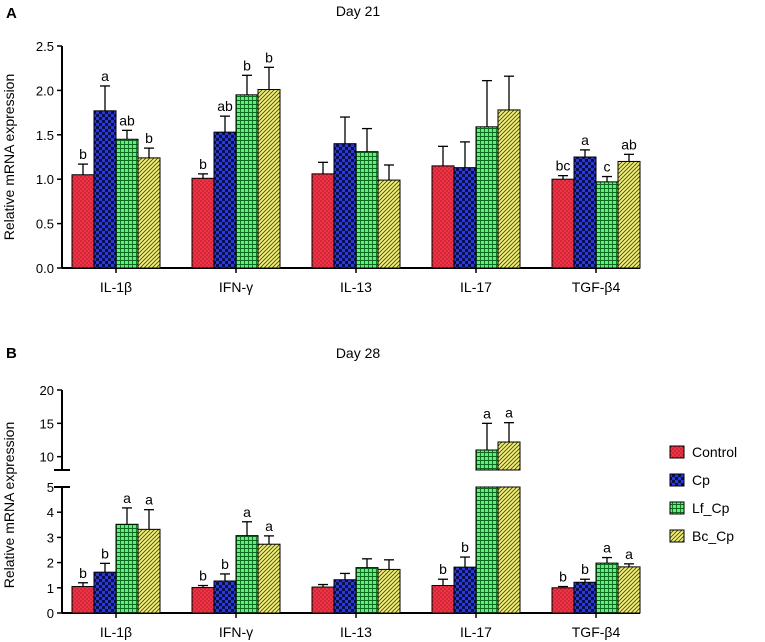 This screenshot has height=642, width=765. What do you see at coordinates (269, 57) in the screenshot?
I see `panel-a-bar-bc-cp-ifn-label: b` at bounding box center [269, 57].